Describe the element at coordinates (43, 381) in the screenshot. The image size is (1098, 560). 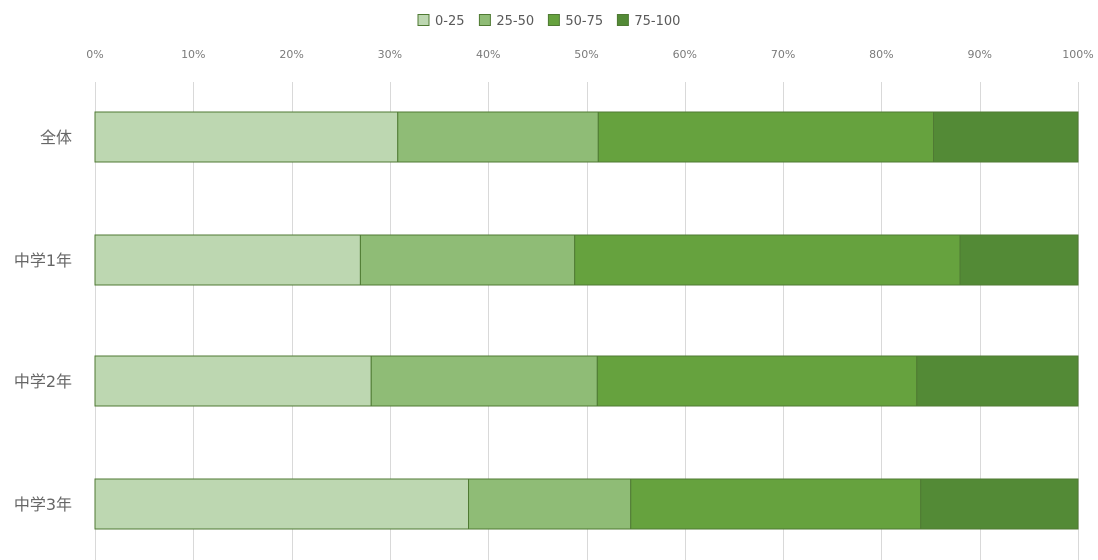
I see `category-label: 中学2年` at that location.